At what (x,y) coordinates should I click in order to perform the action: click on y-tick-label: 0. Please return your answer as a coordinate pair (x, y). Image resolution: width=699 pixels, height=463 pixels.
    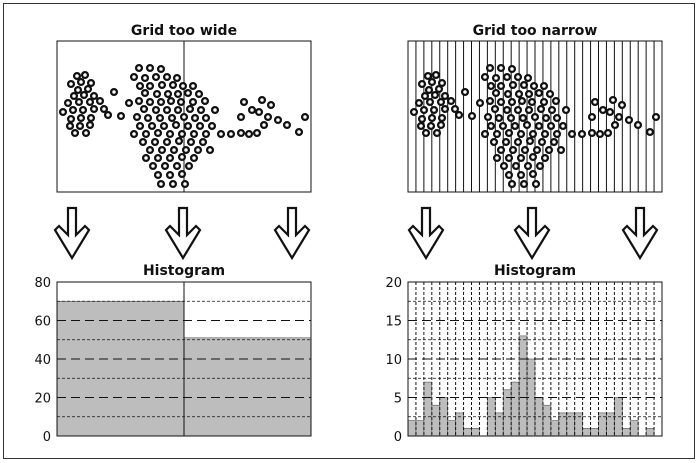
    Looking at the image, I should click on (398, 437).